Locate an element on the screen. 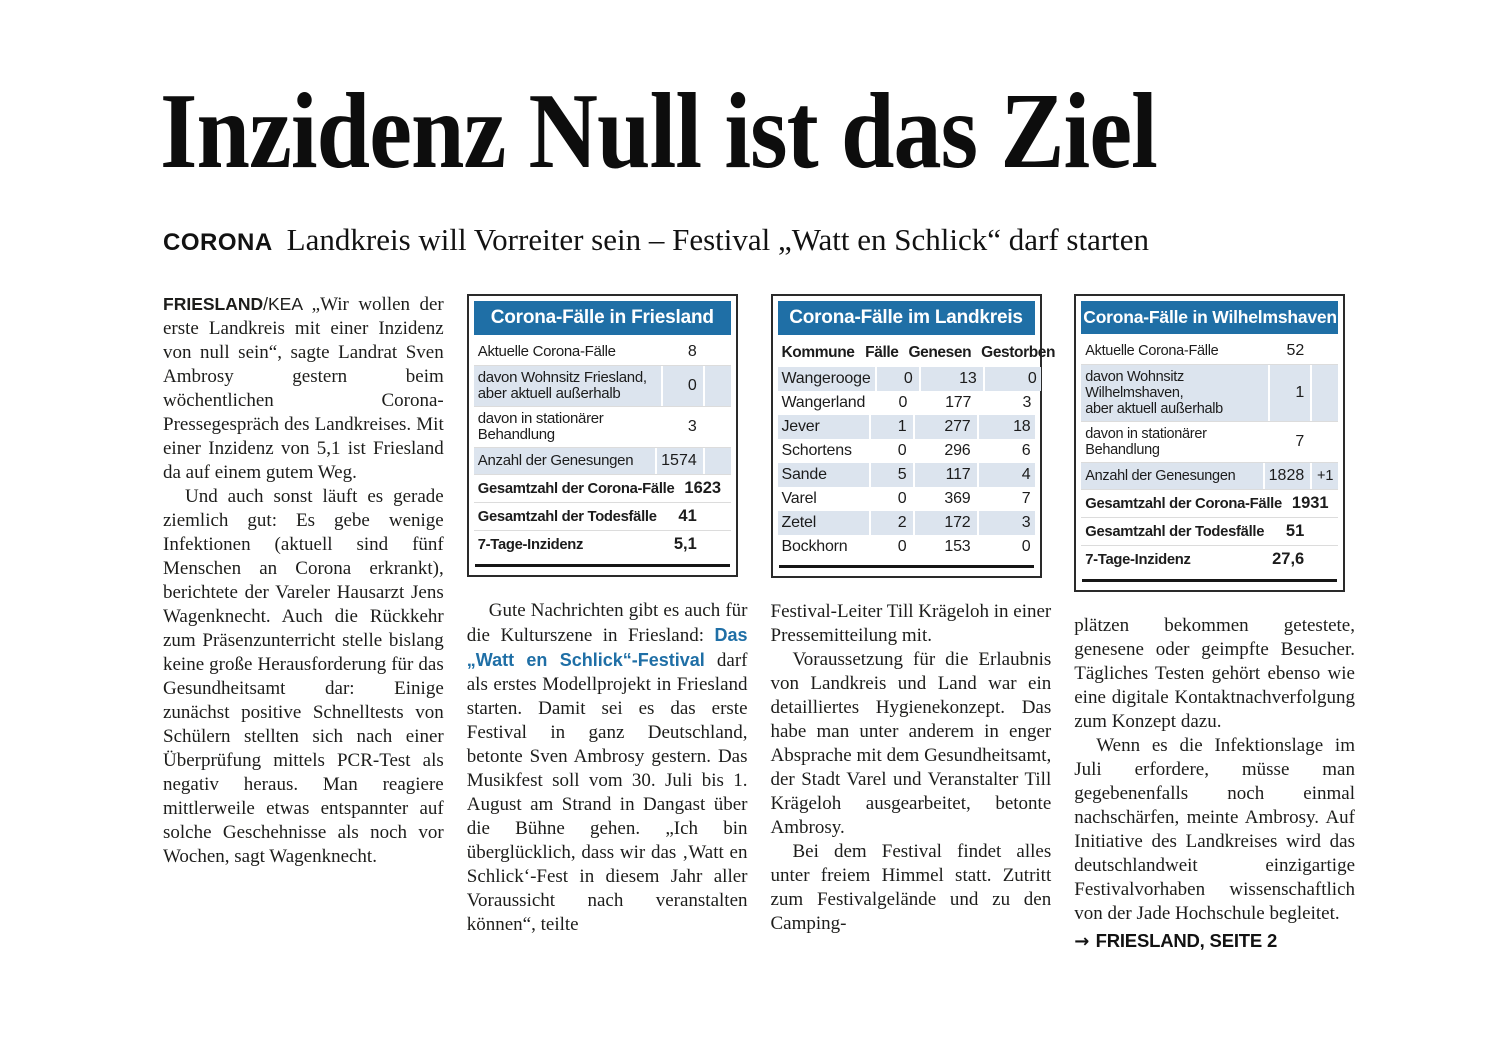  table-cell-value: 1623 is located at coordinates (703, 488).